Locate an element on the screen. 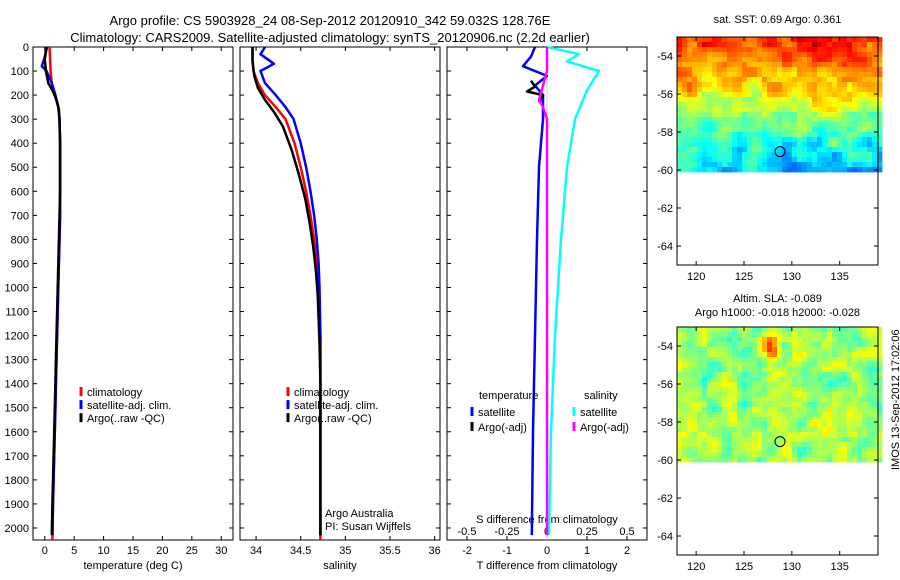 The height and width of the screenshot is (580, 900). y-tick-label: 0 is located at coordinates (26, 48).